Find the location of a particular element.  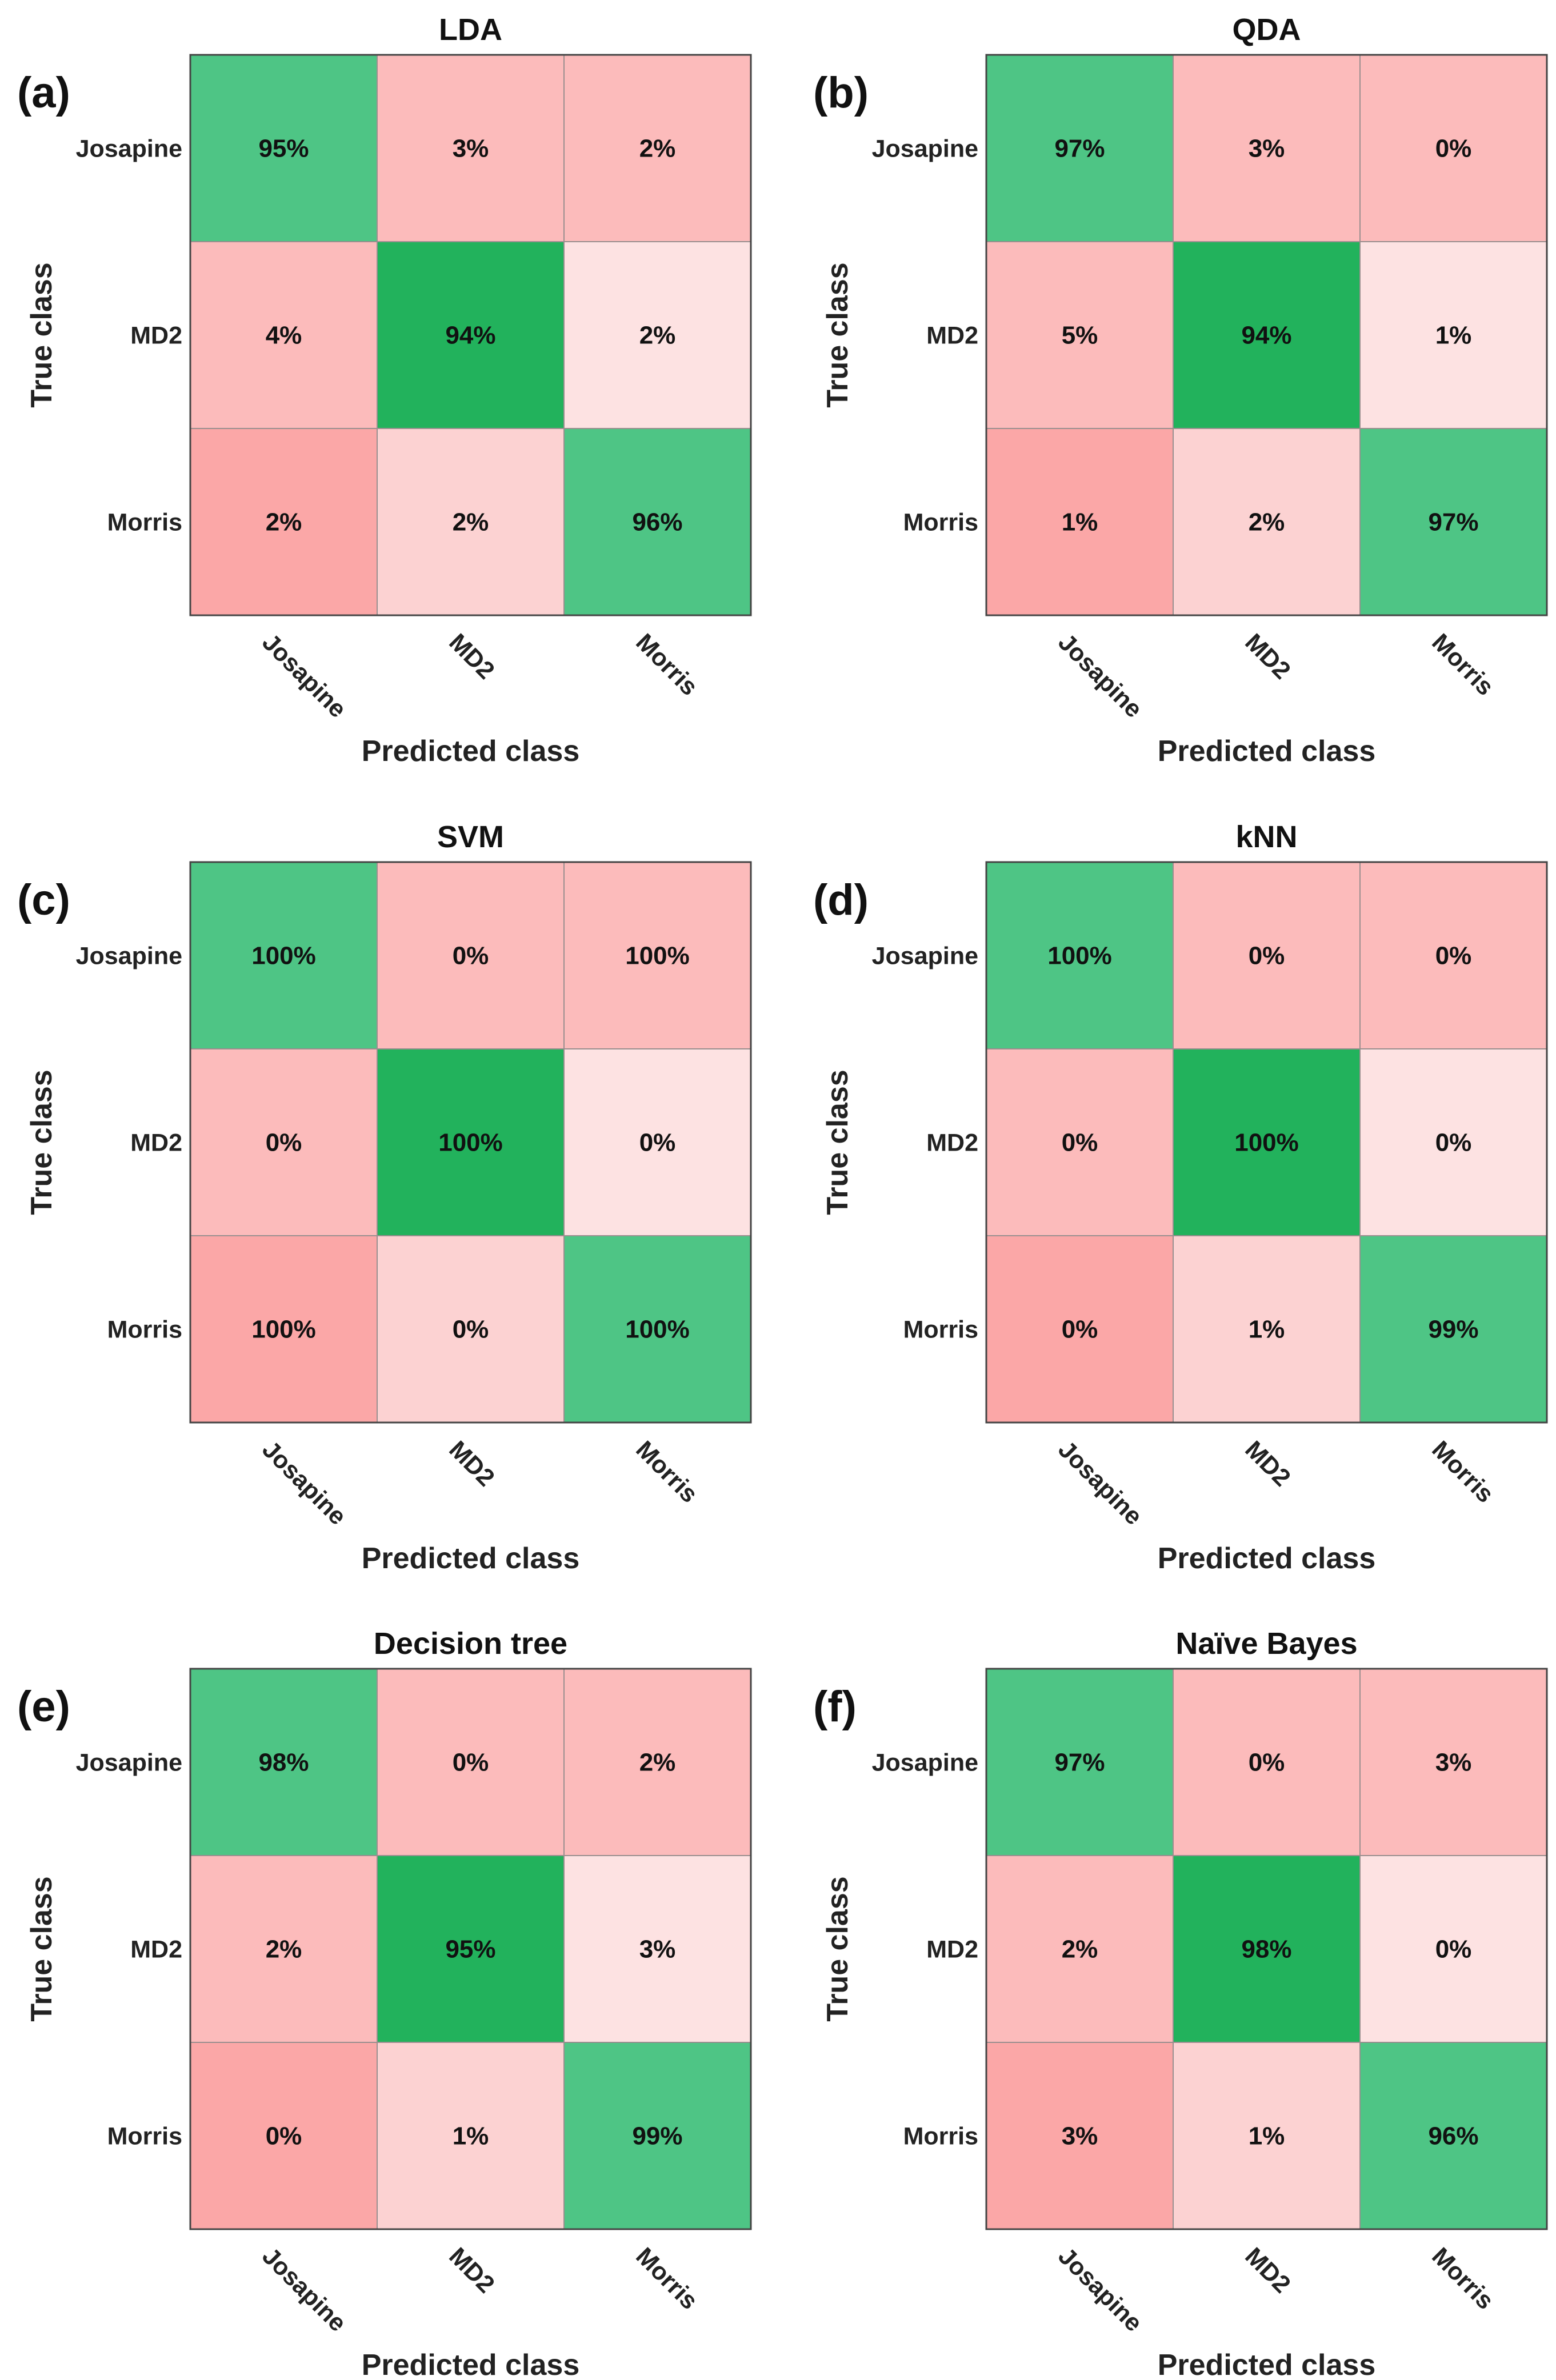

panel-label: (d) is located at coordinates (841, 900).